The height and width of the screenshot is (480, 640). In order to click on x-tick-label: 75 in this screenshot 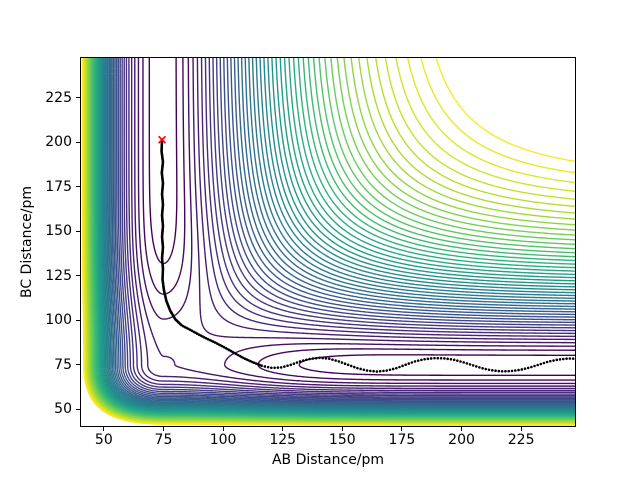, I will do `click(163, 440)`.